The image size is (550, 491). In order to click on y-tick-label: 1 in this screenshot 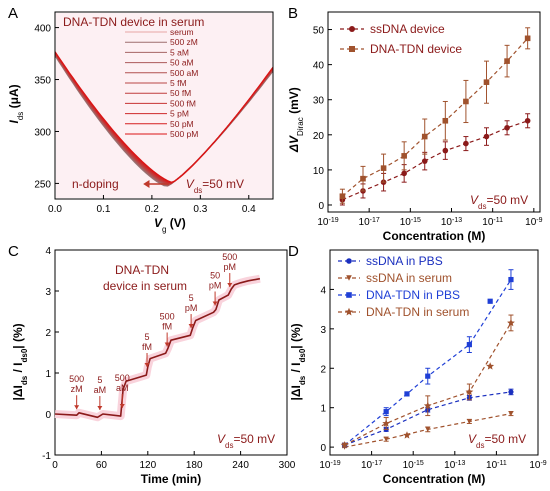, I will do `click(323, 409)`.